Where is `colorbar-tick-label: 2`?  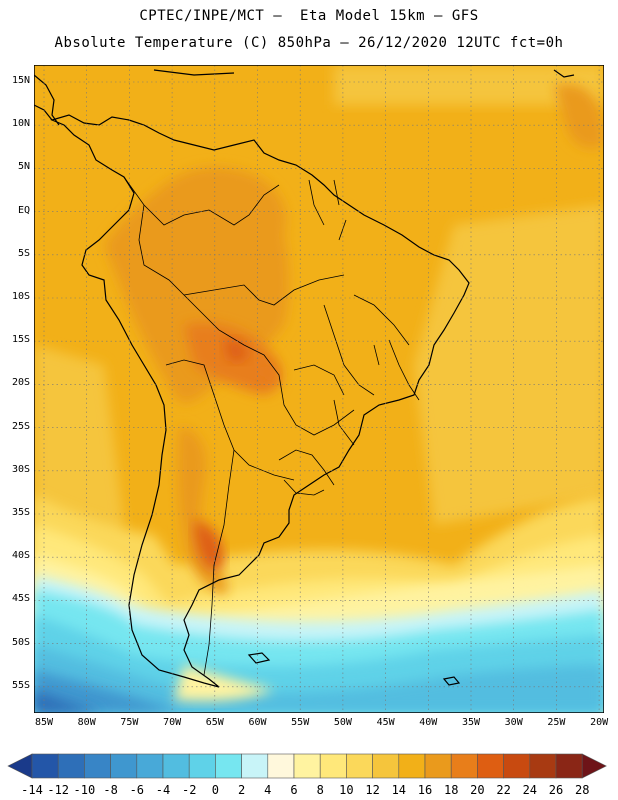
colorbar-tick-label: 2 is located at coordinates (241, 790).